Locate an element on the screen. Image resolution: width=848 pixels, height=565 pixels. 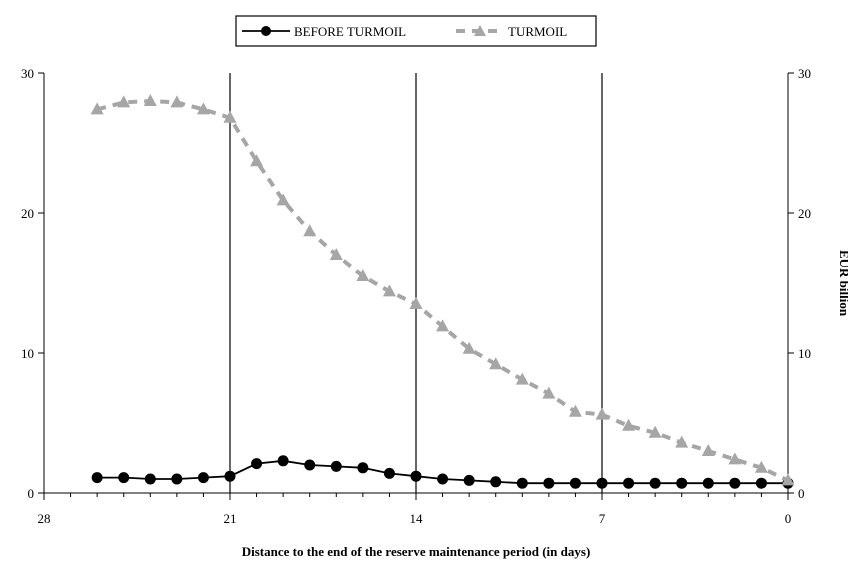
right-y-tick-label: 20 is located at coordinates (804, 213).